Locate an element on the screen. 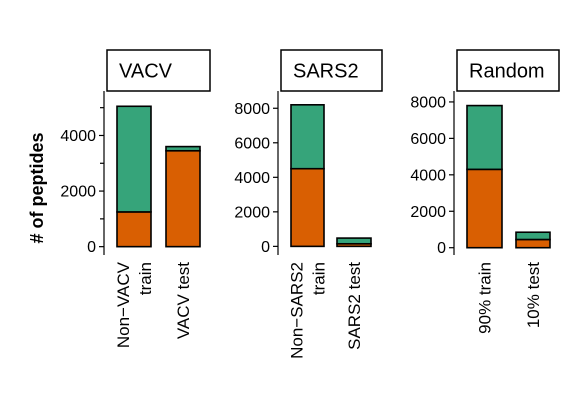 Image resolution: width=580 pixels, height=411 pixels. x-category-label: 10% test is located at coordinates (533, 295).